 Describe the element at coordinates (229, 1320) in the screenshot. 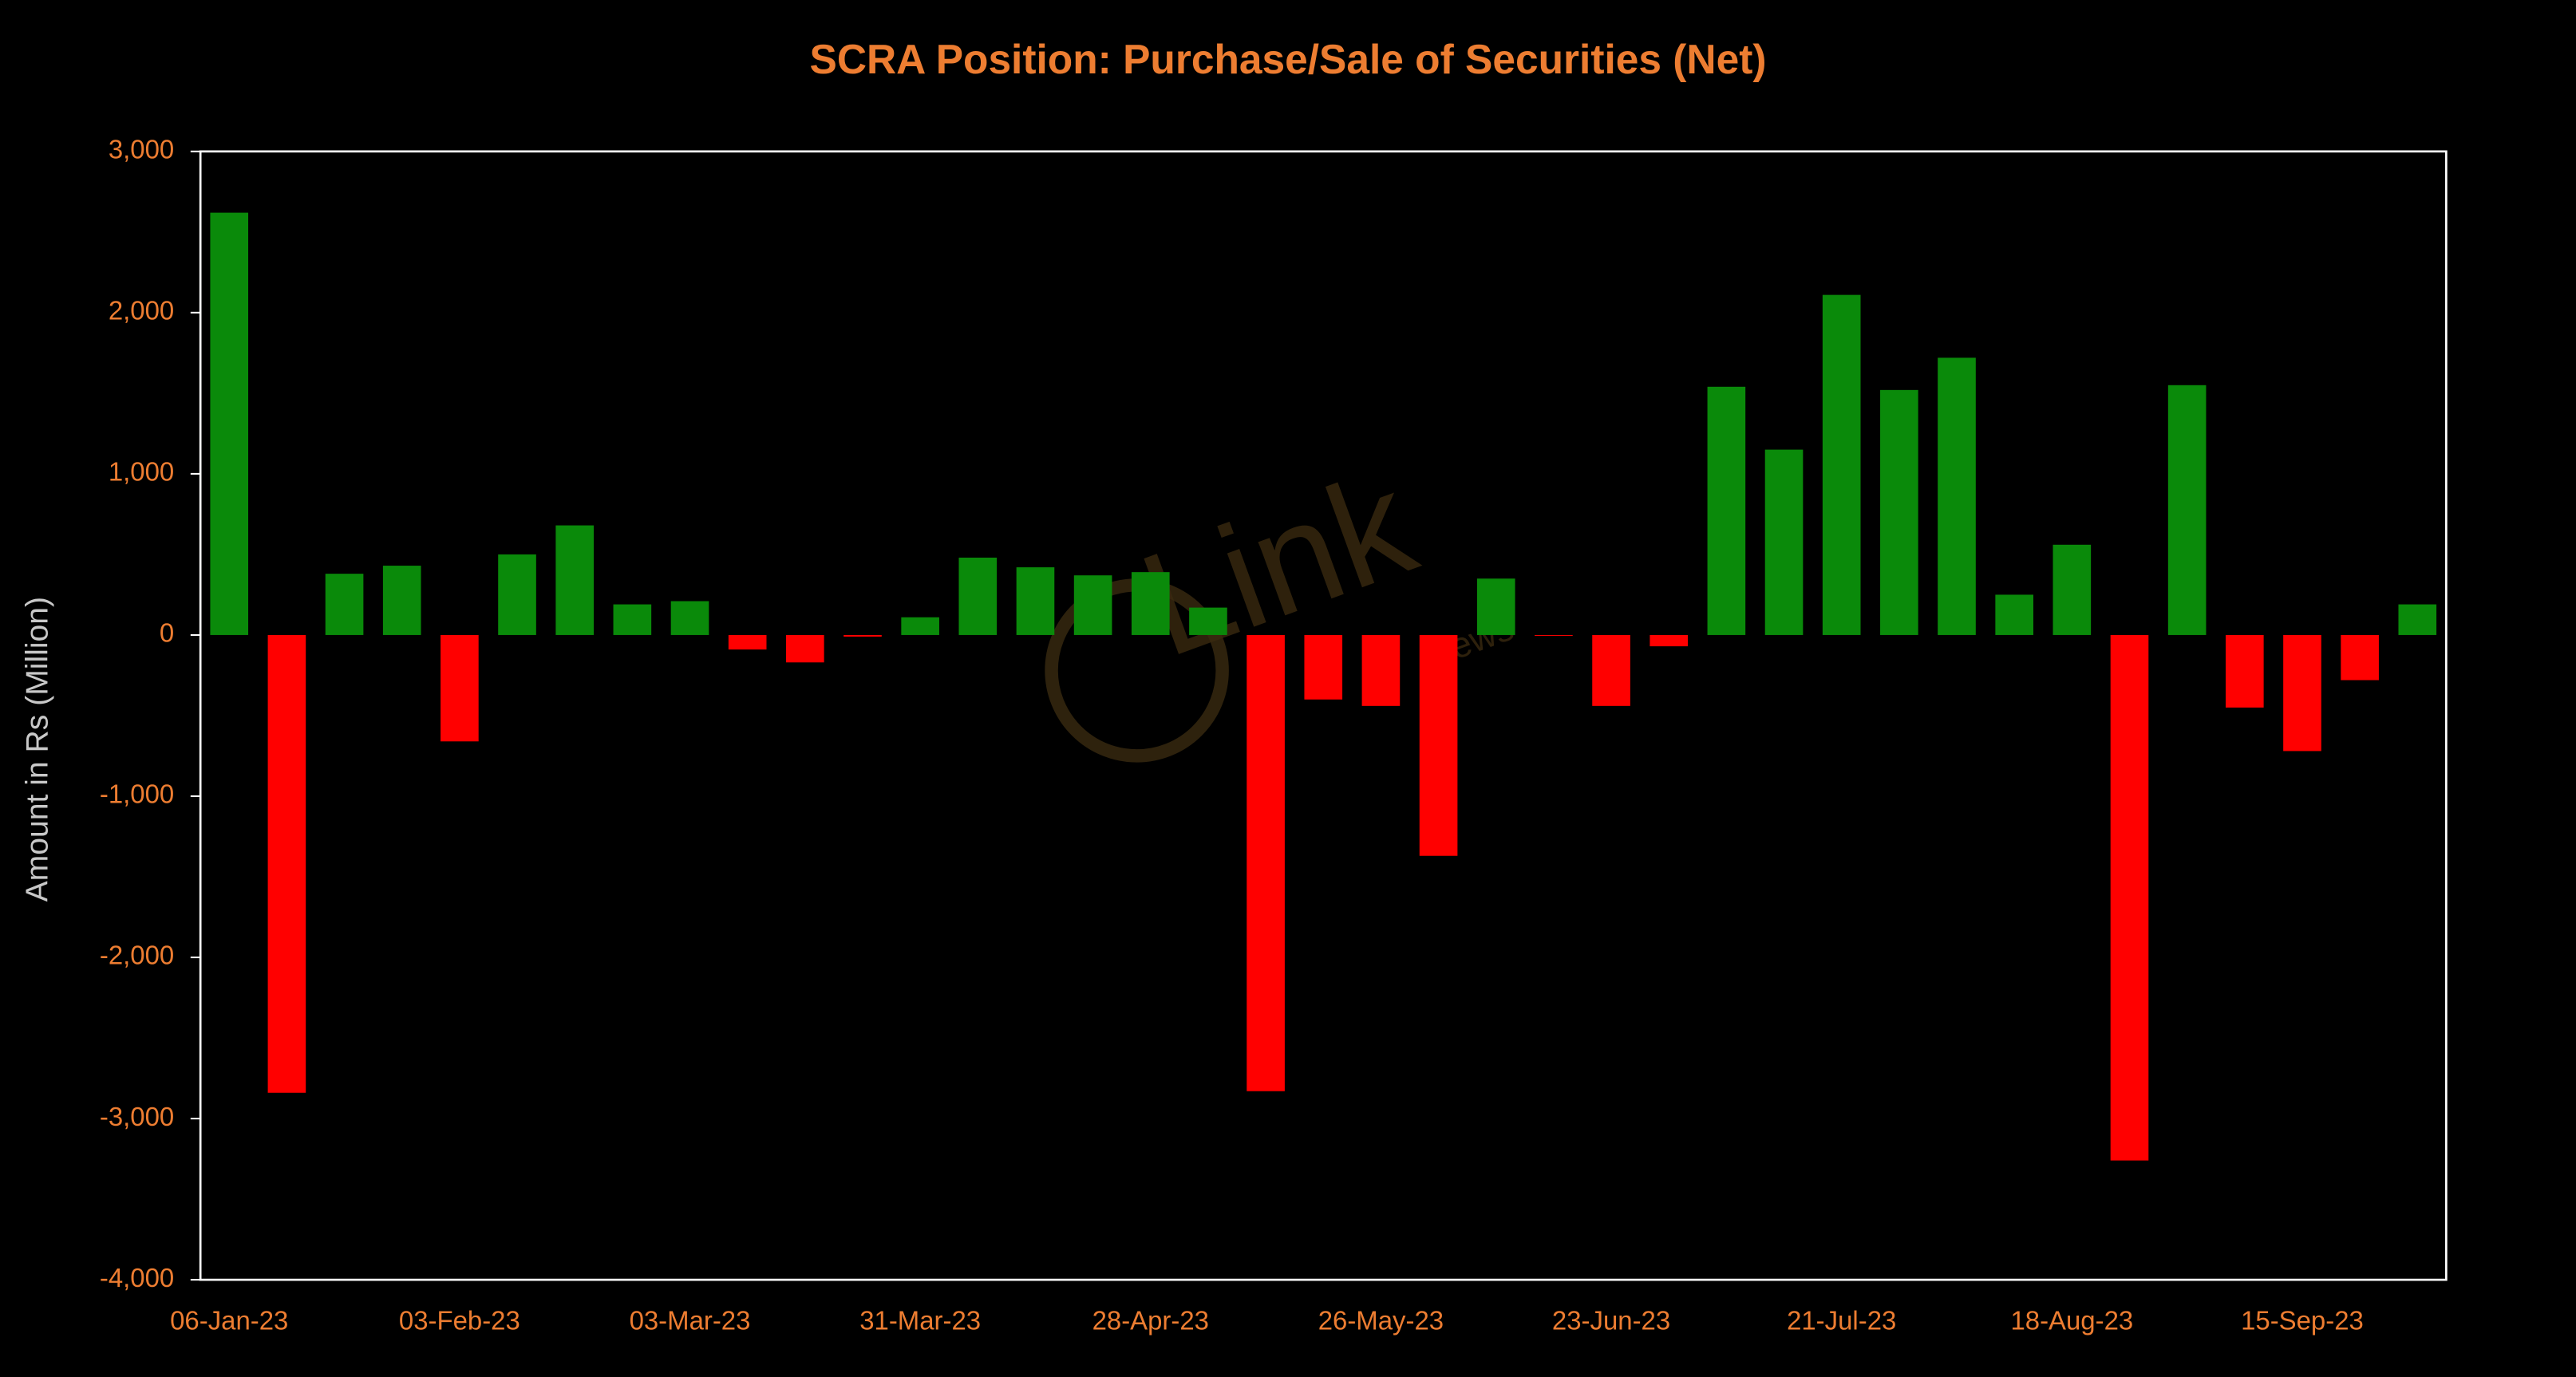

I see `x-tick-label: 06-Jan-23` at that location.